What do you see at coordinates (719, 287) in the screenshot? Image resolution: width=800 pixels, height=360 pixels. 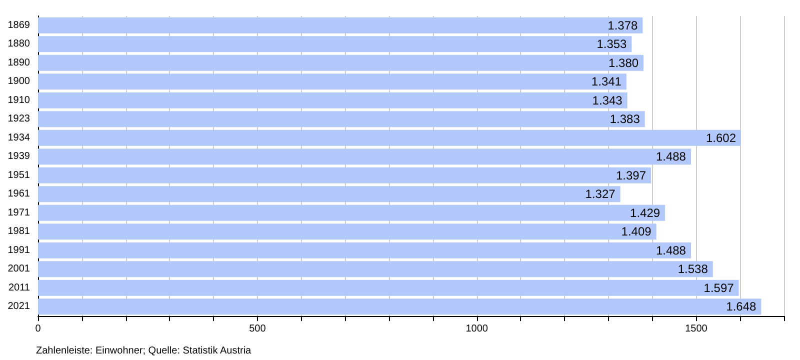 I see `data-label: 1.597` at bounding box center [719, 287].